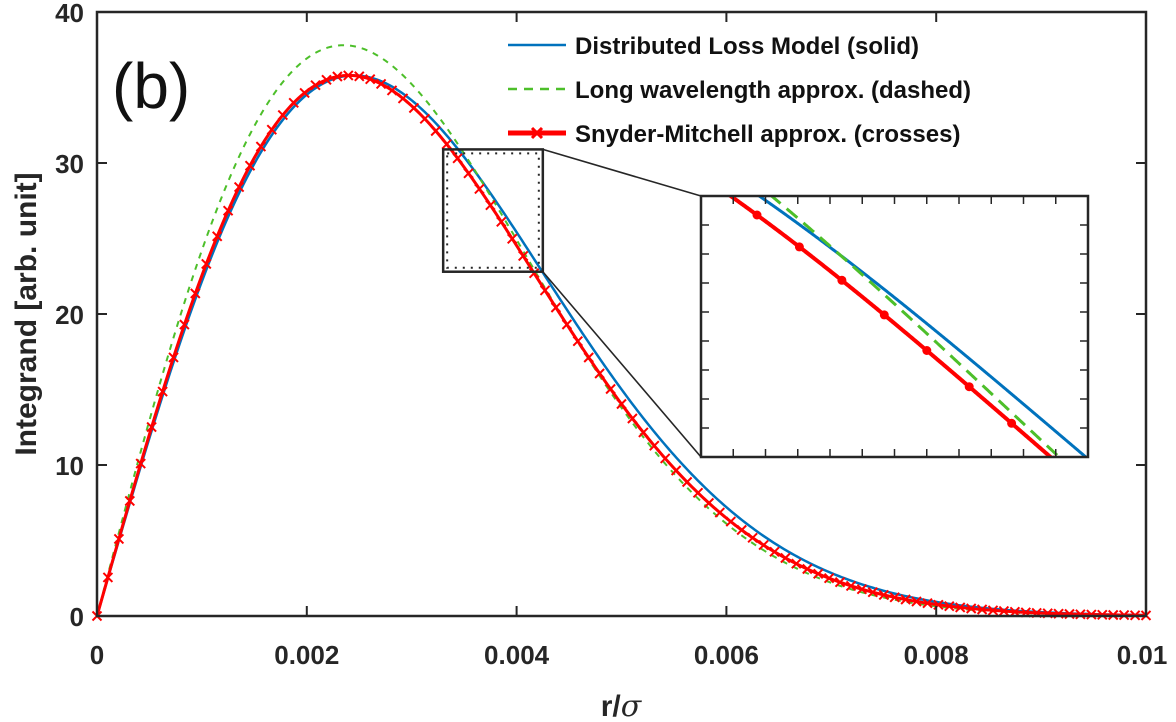 The height and width of the screenshot is (722, 1176). What do you see at coordinates (622, 172) in the screenshot?
I see `zoom-connector-top` at bounding box center [622, 172].